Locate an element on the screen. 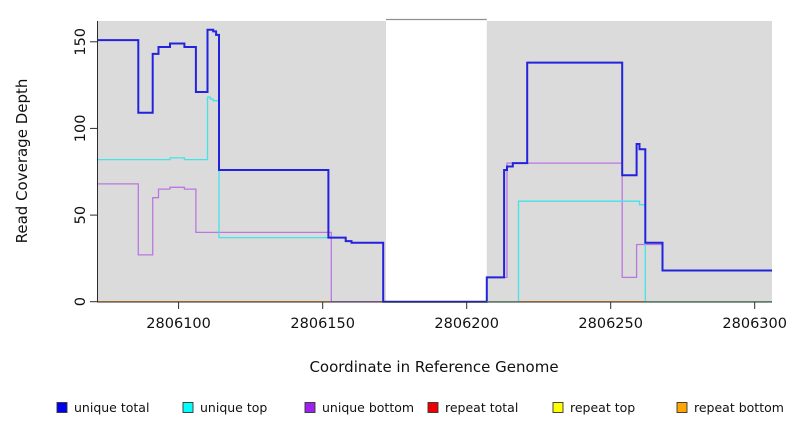  sequencing-gap-band is located at coordinates (436, 160).